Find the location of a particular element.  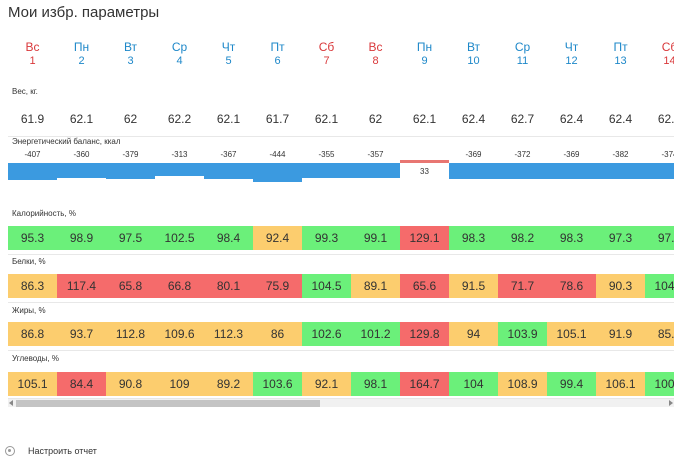

day-number: 8 is located at coordinates (375, 61).